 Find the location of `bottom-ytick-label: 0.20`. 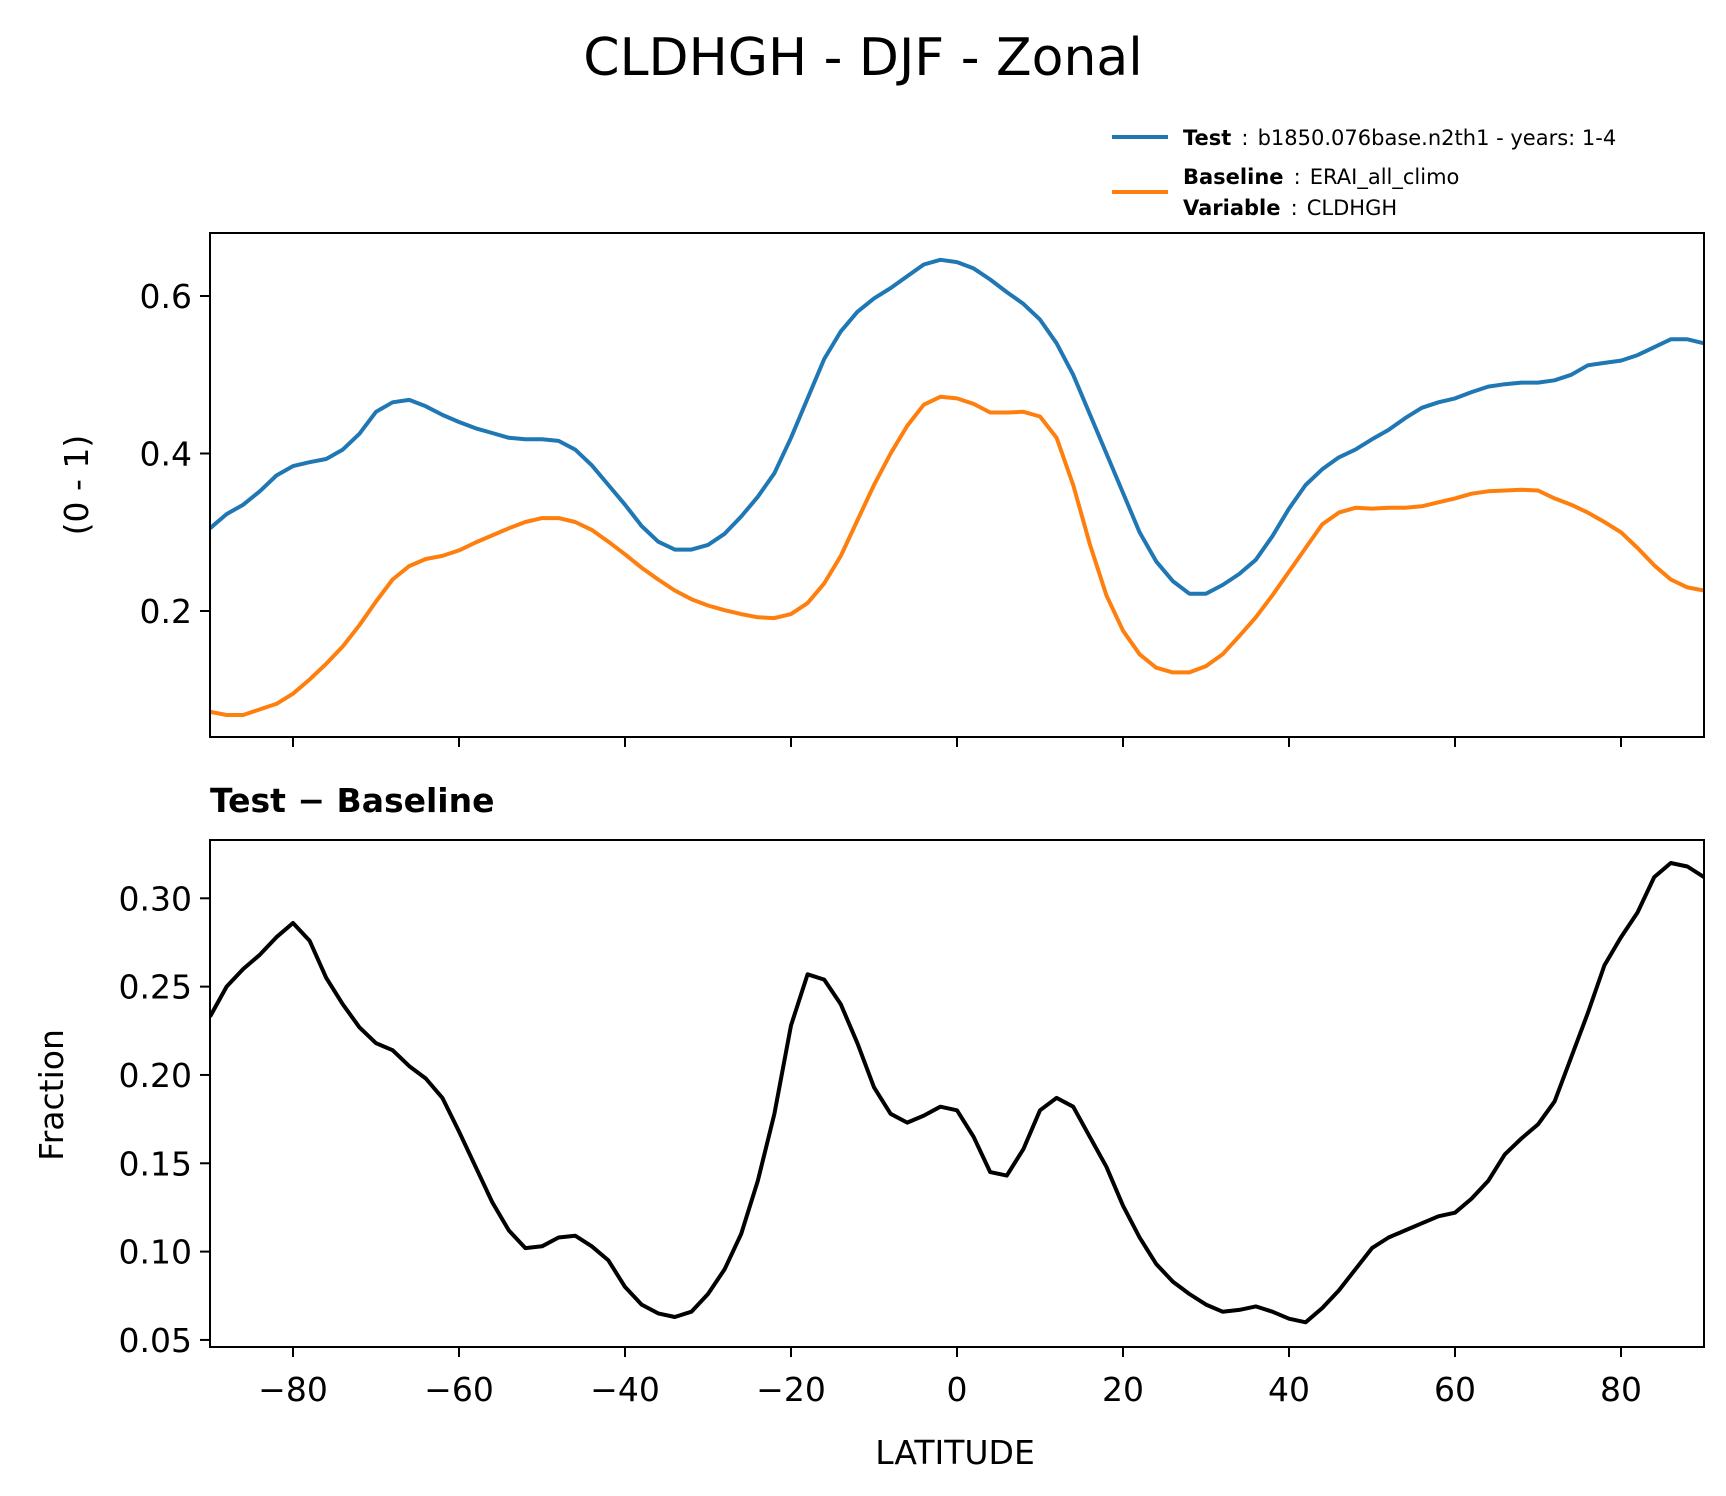

bottom-ytick-label: 0.20 is located at coordinates (155, 1075).